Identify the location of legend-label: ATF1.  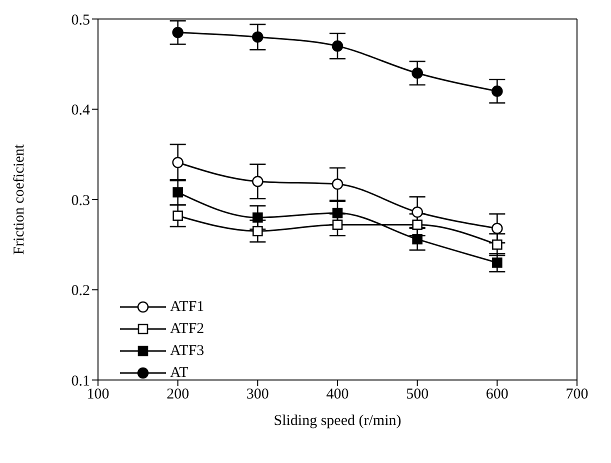
(187, 307).